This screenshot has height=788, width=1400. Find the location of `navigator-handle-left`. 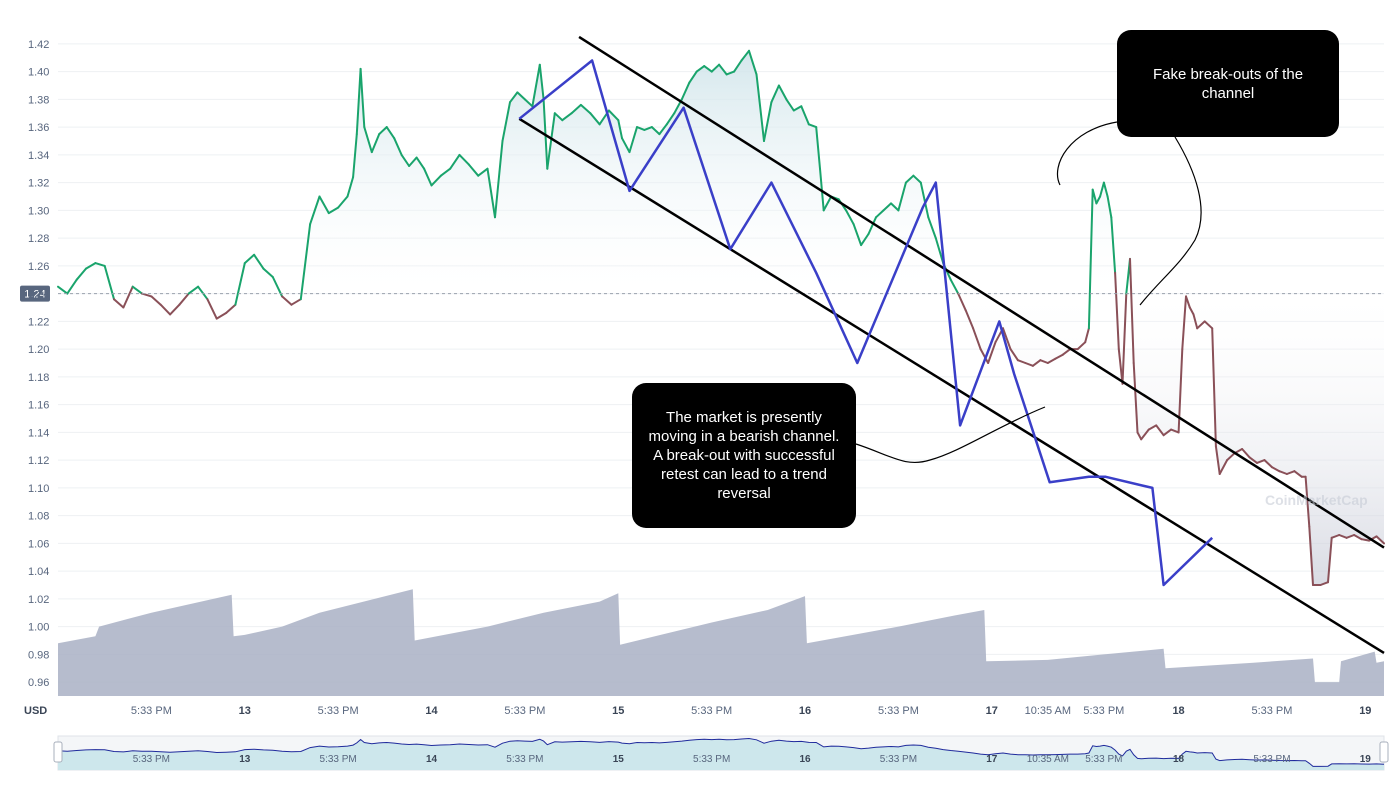

navigator-handle-left is located at coordinates (58, 752).